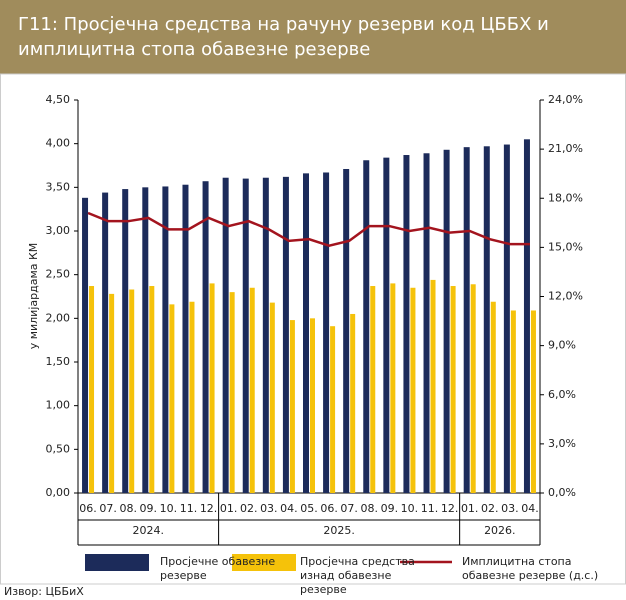  Describe the element at coordinates (565, 296) in the screenshot. I see `y2-tick-label: 12,0%` at that location.